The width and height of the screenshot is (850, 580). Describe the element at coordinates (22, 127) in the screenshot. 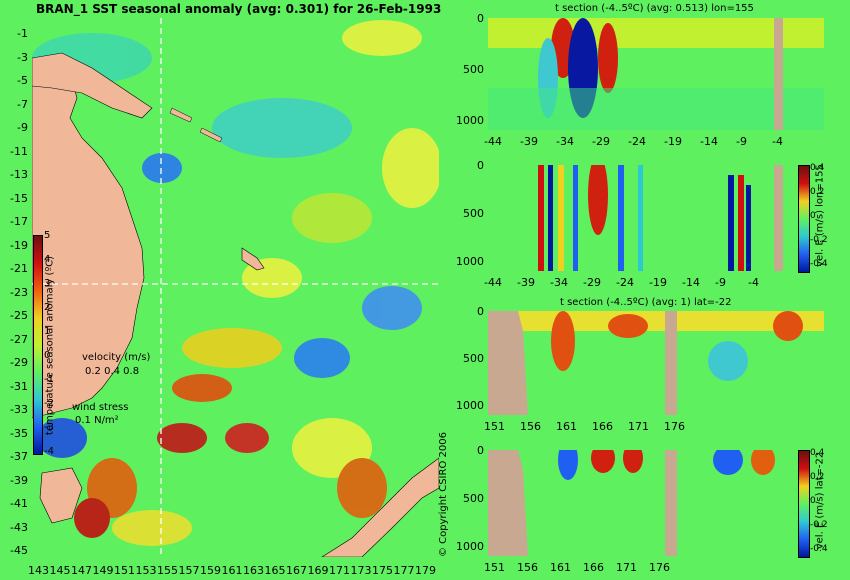

I see `latitude-tick: -9` at that location.